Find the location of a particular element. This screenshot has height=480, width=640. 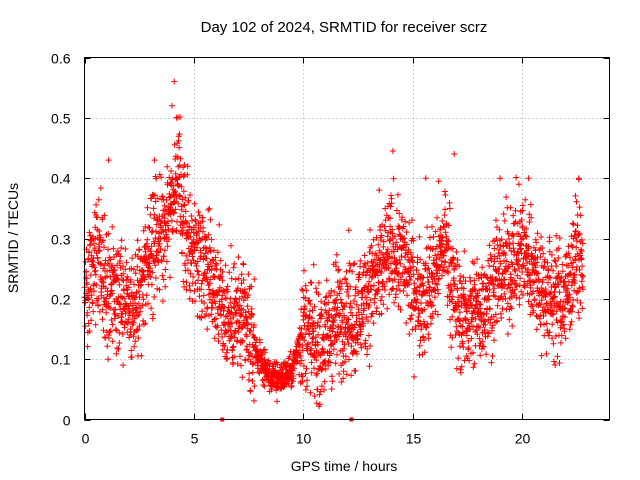

y-tick-label: 0.3 is located at coordinates (61, 240).